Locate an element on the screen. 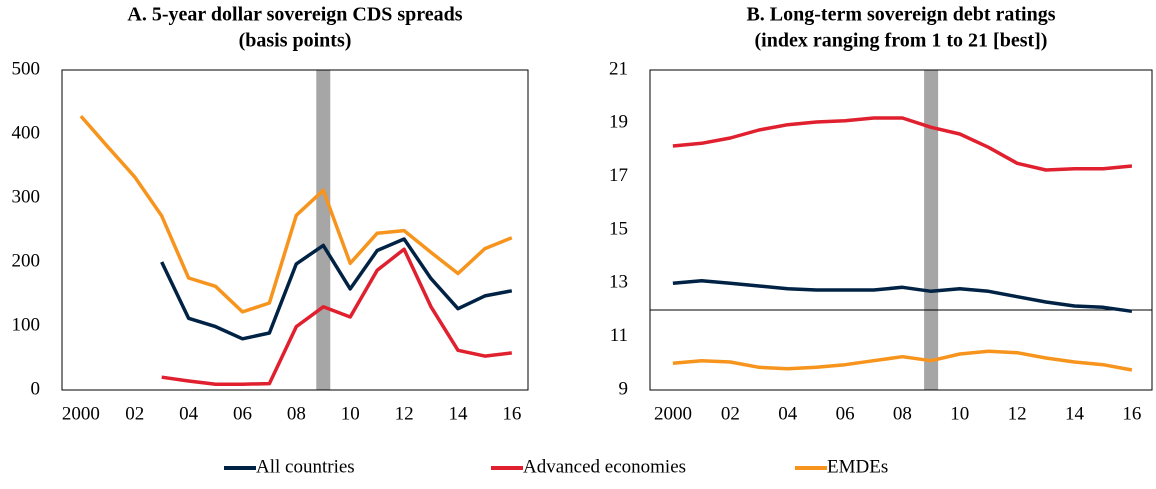  y-tick-label: 0 is located at coordinates (36, 388).